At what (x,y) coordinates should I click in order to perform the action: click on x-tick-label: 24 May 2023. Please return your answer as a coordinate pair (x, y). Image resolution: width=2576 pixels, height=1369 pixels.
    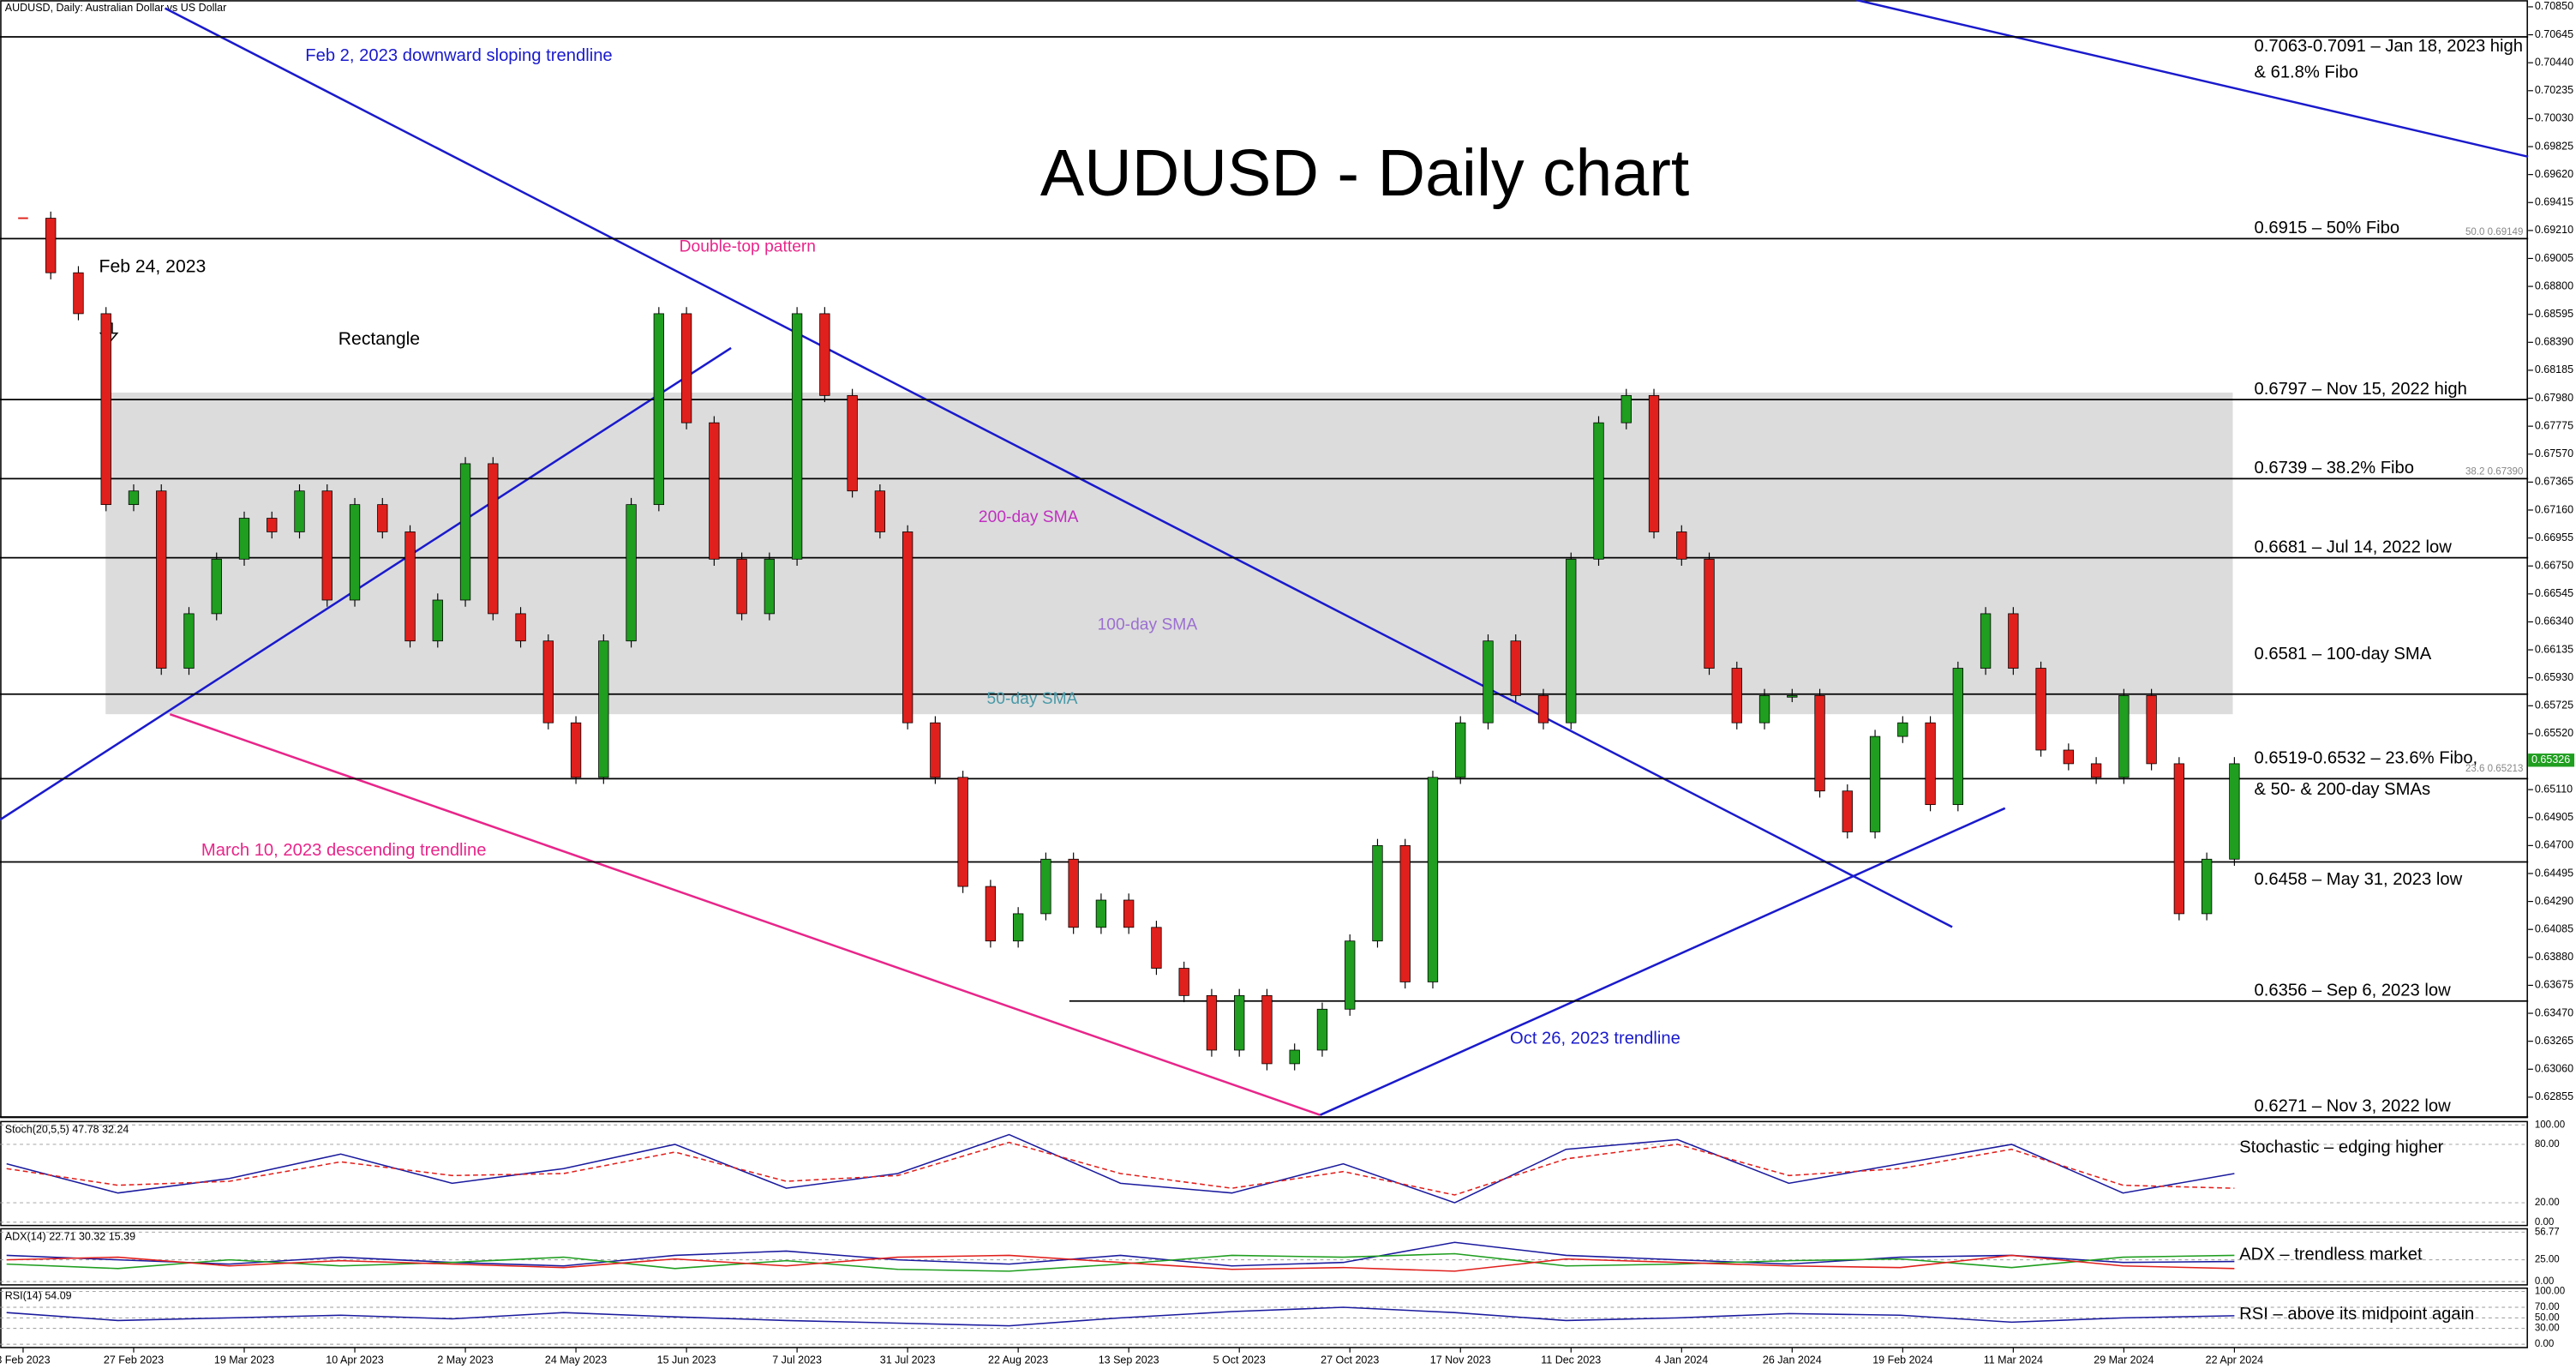
    Looking at the image, I should click on (576, 1360).